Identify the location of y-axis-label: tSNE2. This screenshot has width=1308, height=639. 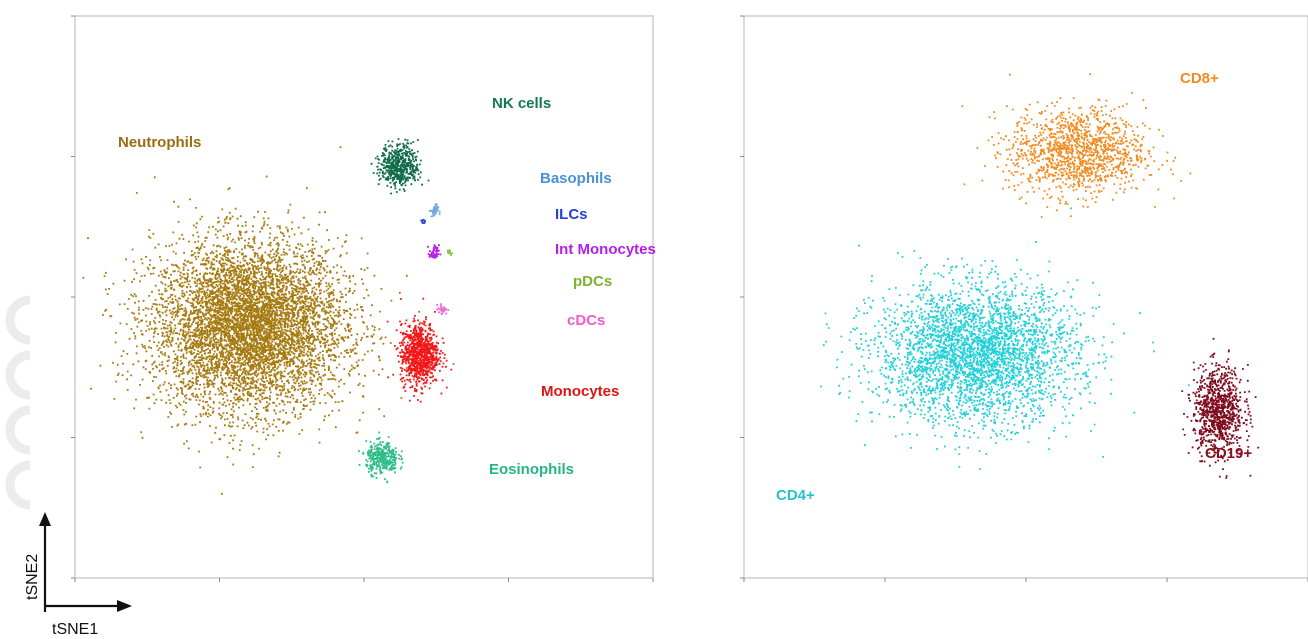
(32, 577).